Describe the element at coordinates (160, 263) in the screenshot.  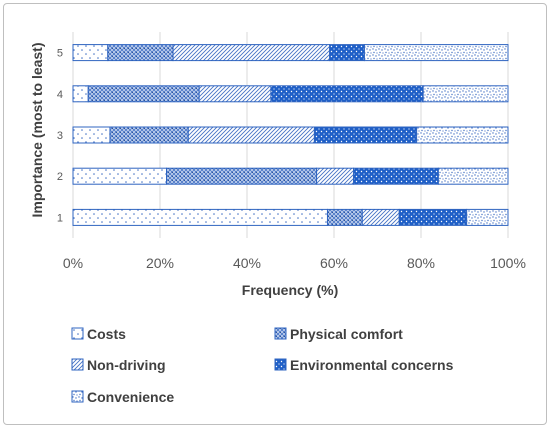
I see `x-tick-label: 20%` at that location.